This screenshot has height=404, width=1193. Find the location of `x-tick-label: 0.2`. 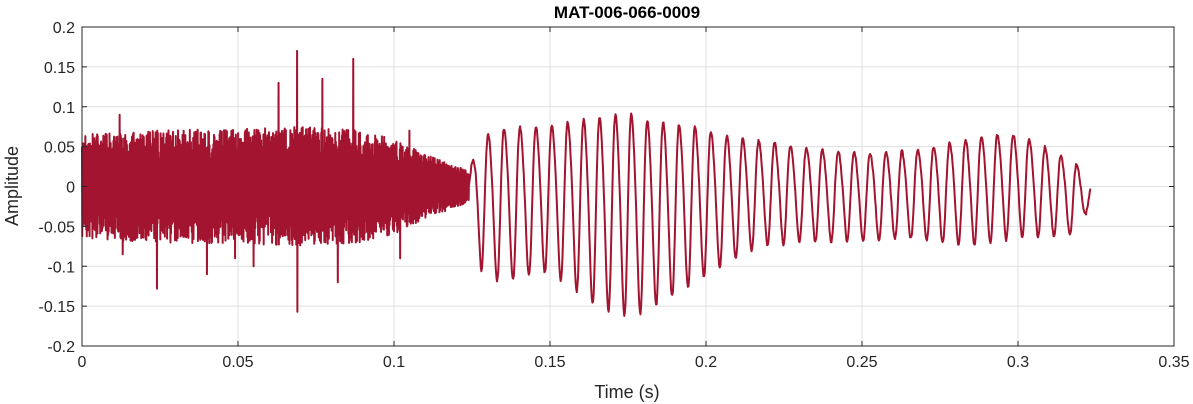

x-tick-label: 0.2 is located at coordinates (706, 362).